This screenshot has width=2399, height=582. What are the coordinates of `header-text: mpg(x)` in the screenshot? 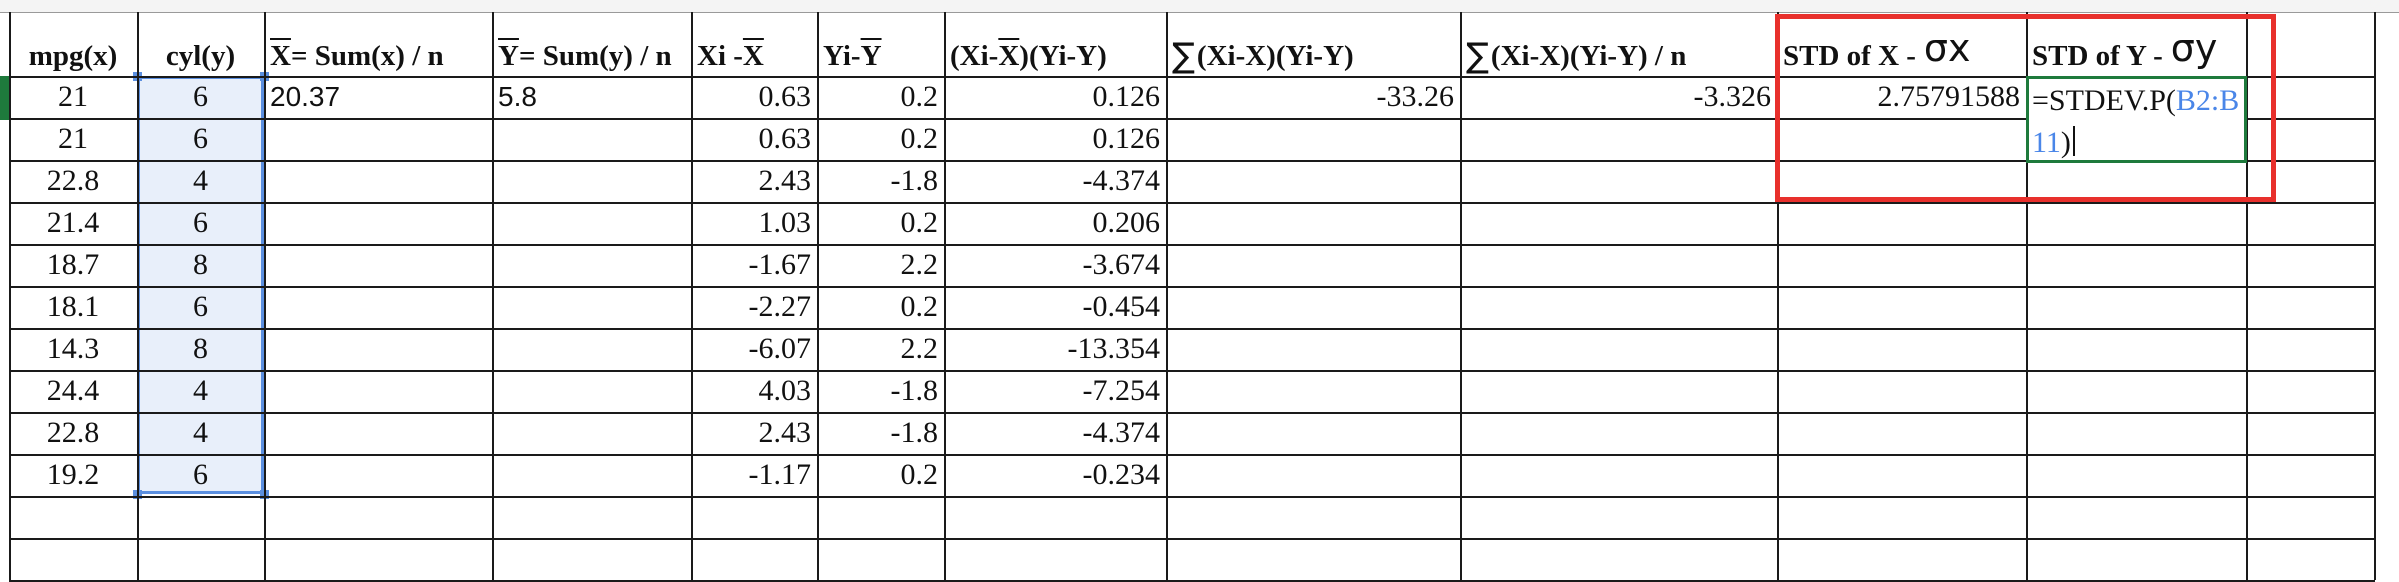 It's located at (73, 55).